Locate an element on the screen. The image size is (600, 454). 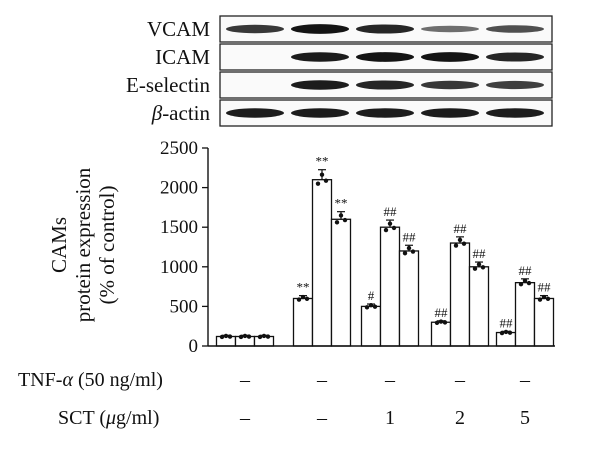
y-tick-label: 500 is located at coordinates (184, 306).